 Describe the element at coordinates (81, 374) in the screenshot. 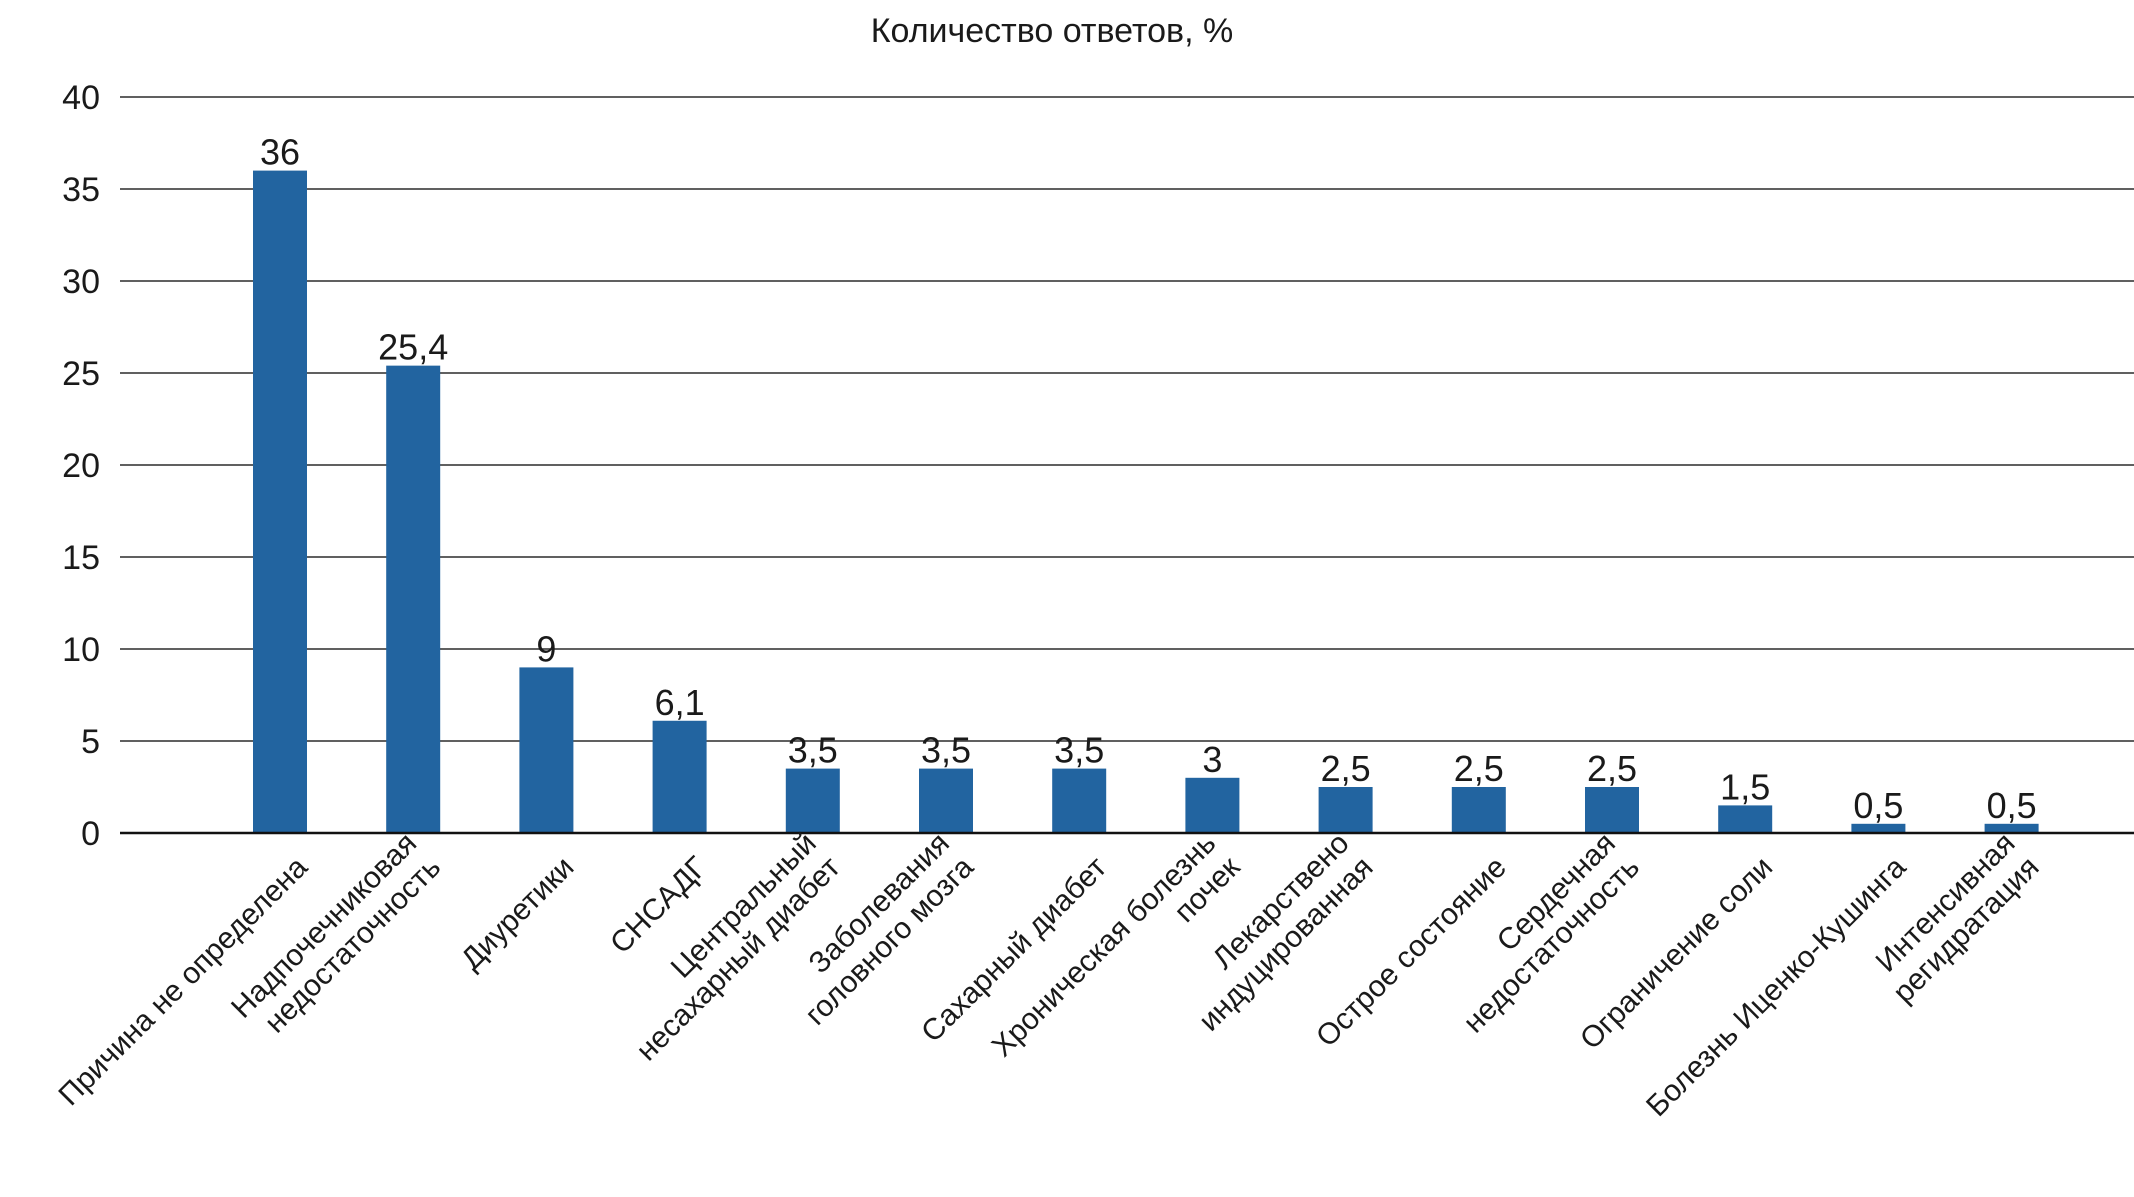

I see `y-tick-label: 25` at that location.